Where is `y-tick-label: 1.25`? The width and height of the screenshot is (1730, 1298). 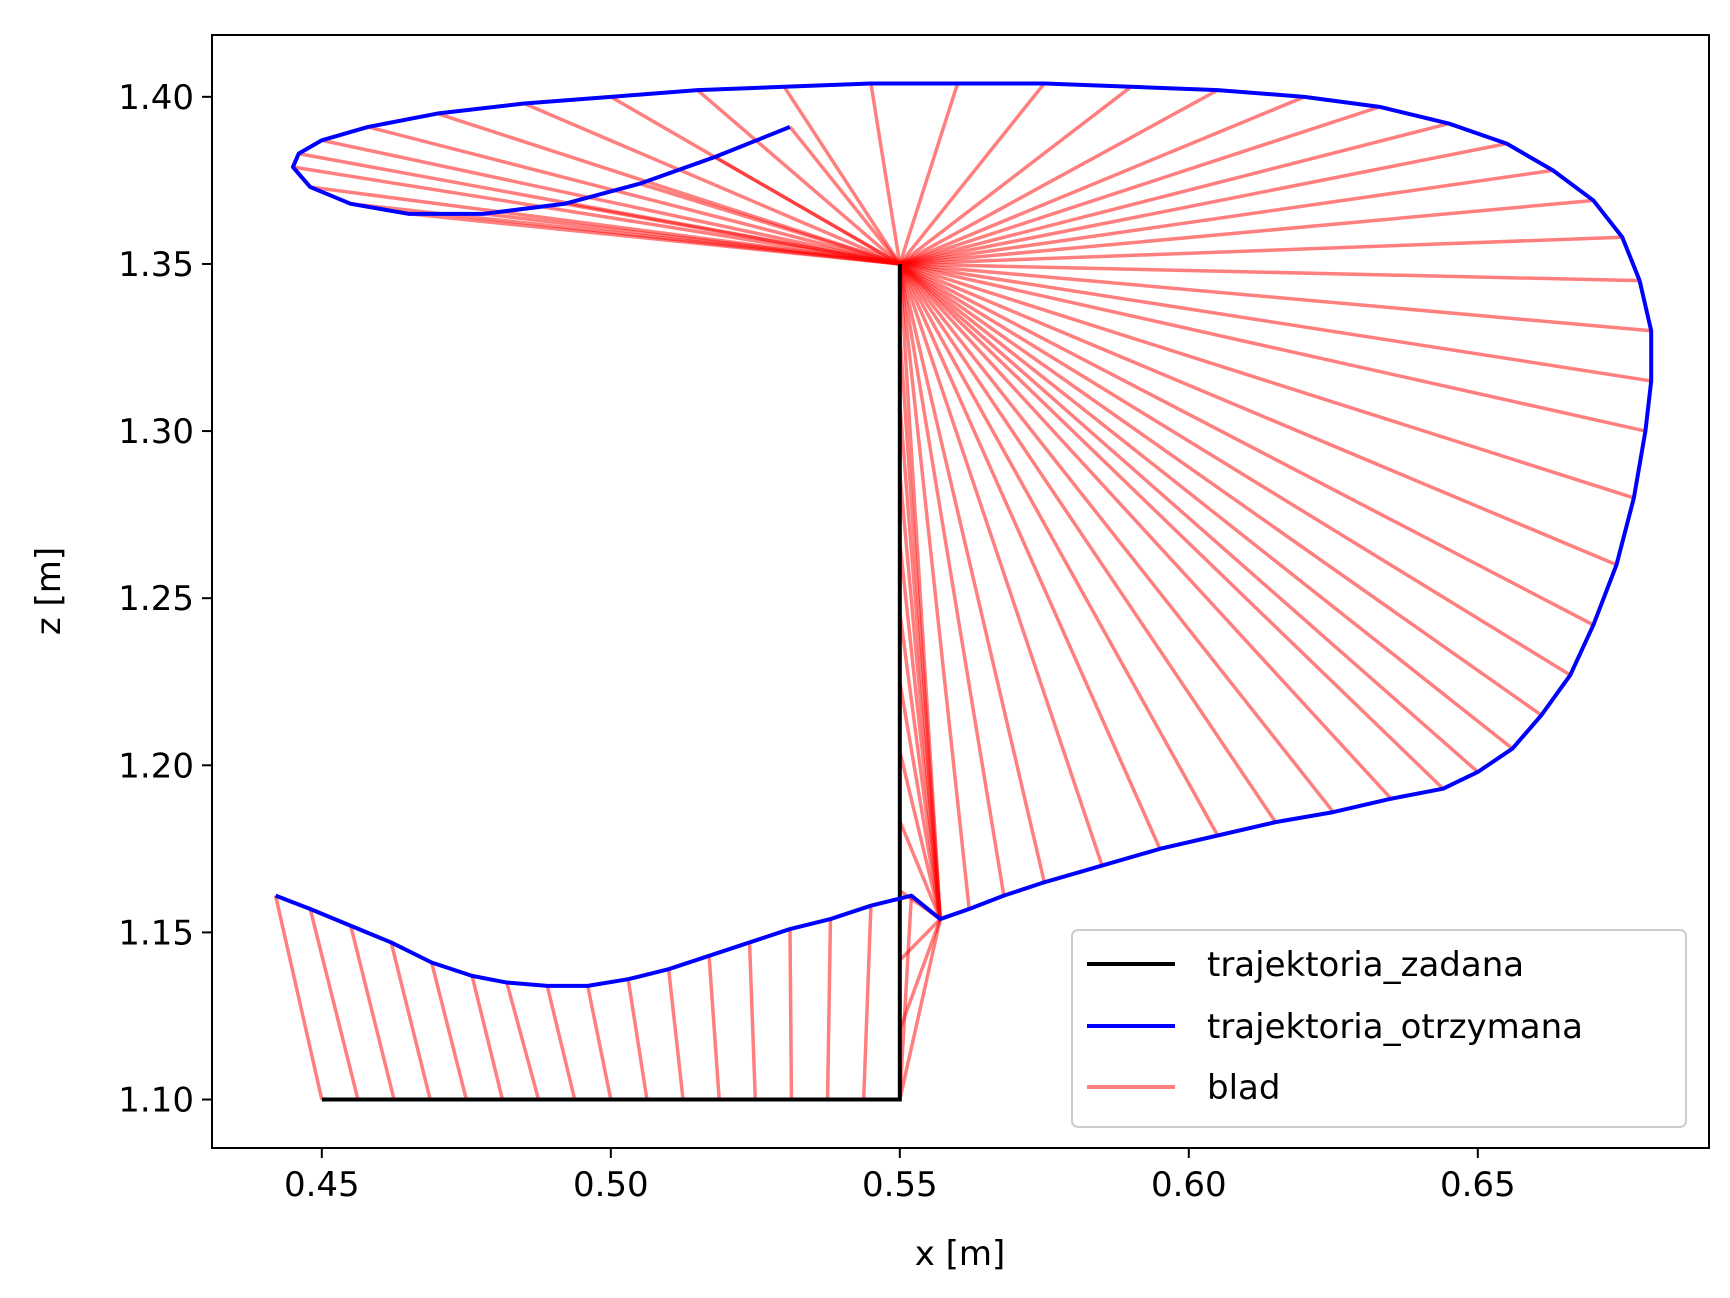
y-tick-label: 1.25 is located at coordinates (156, 599).